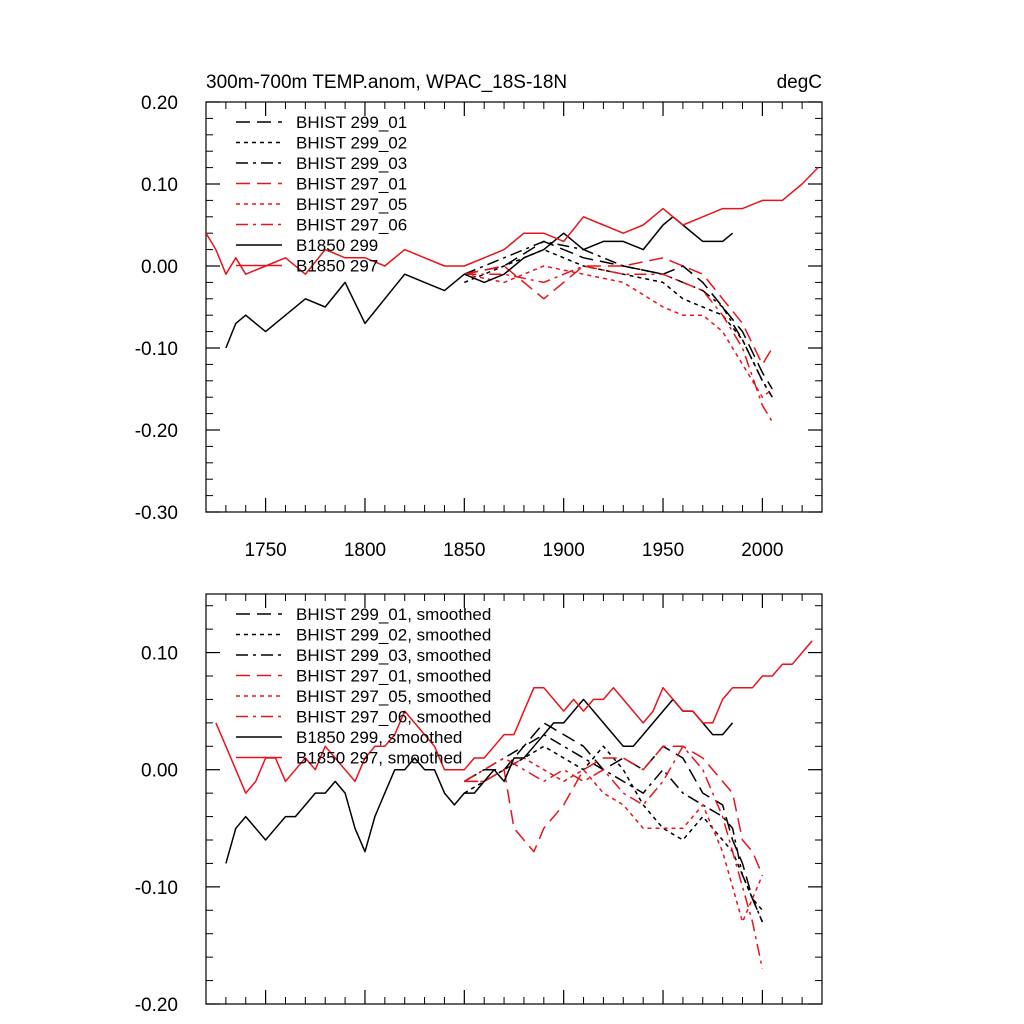 This screenshot has height=1024, width=1024. What do you see at coordinates (156, 513) in the screenshot?
I see `y-tick-label: -0.30` at bounding box center [156, 513].